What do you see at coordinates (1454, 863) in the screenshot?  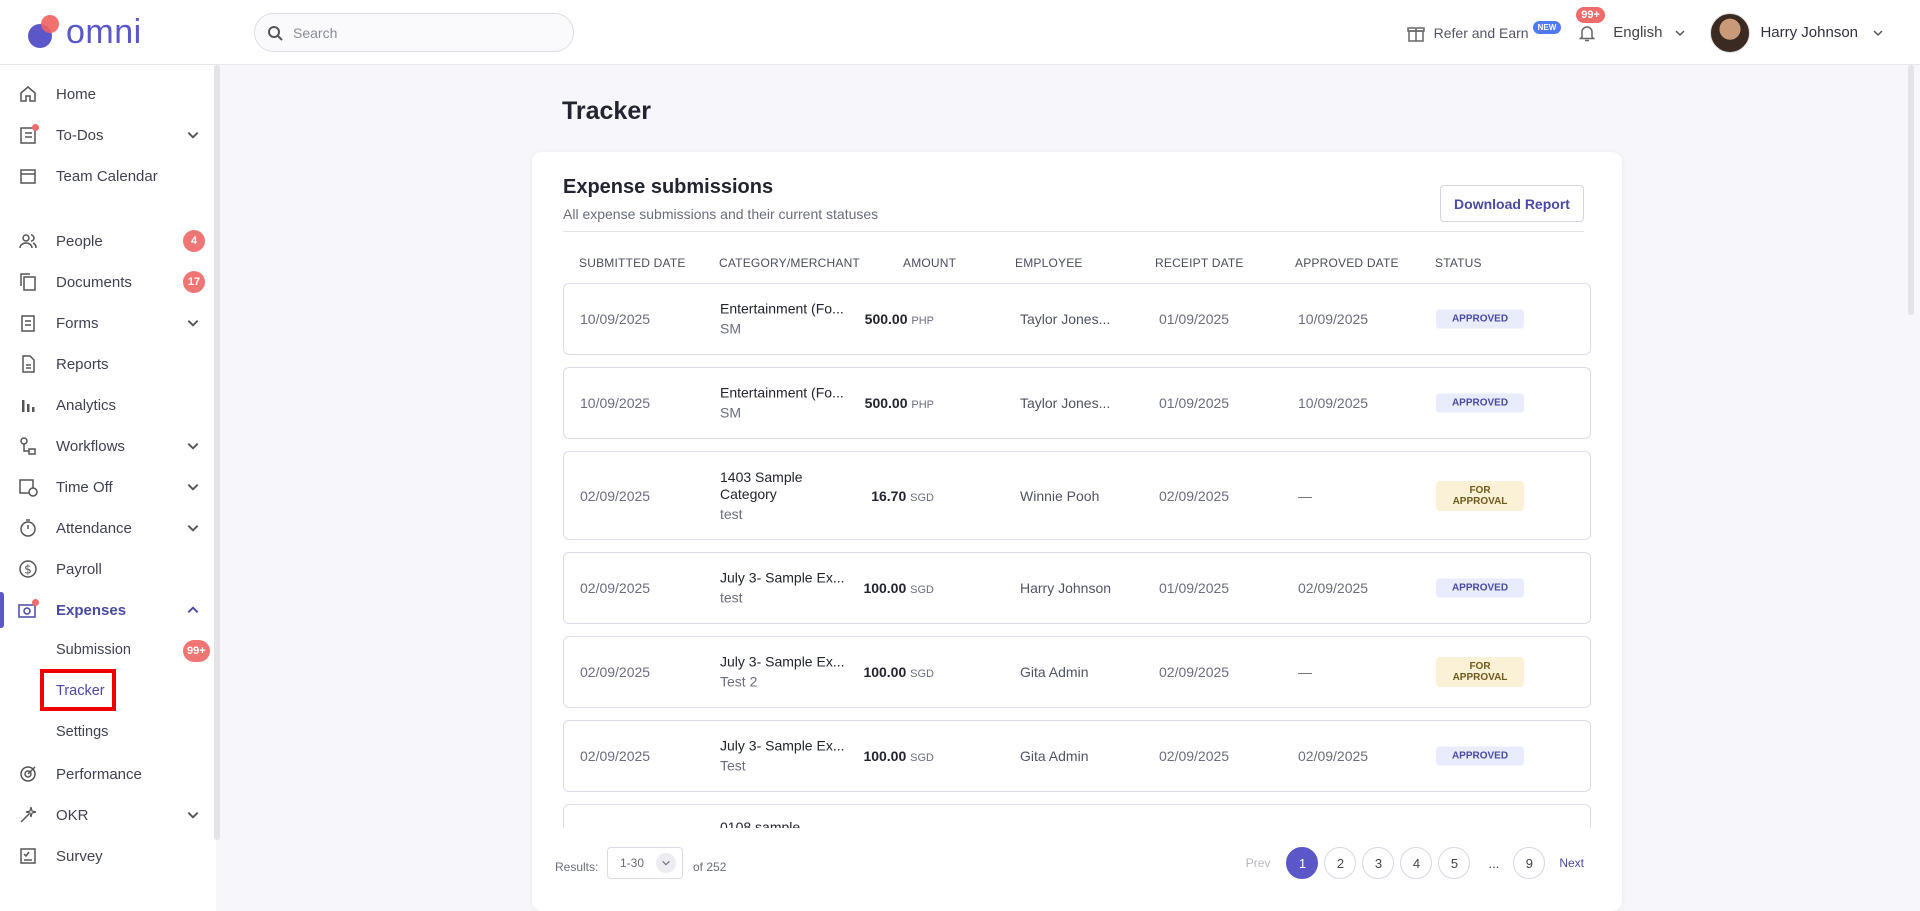 I see `page-button: 5` at bounding box center [1454, 863].